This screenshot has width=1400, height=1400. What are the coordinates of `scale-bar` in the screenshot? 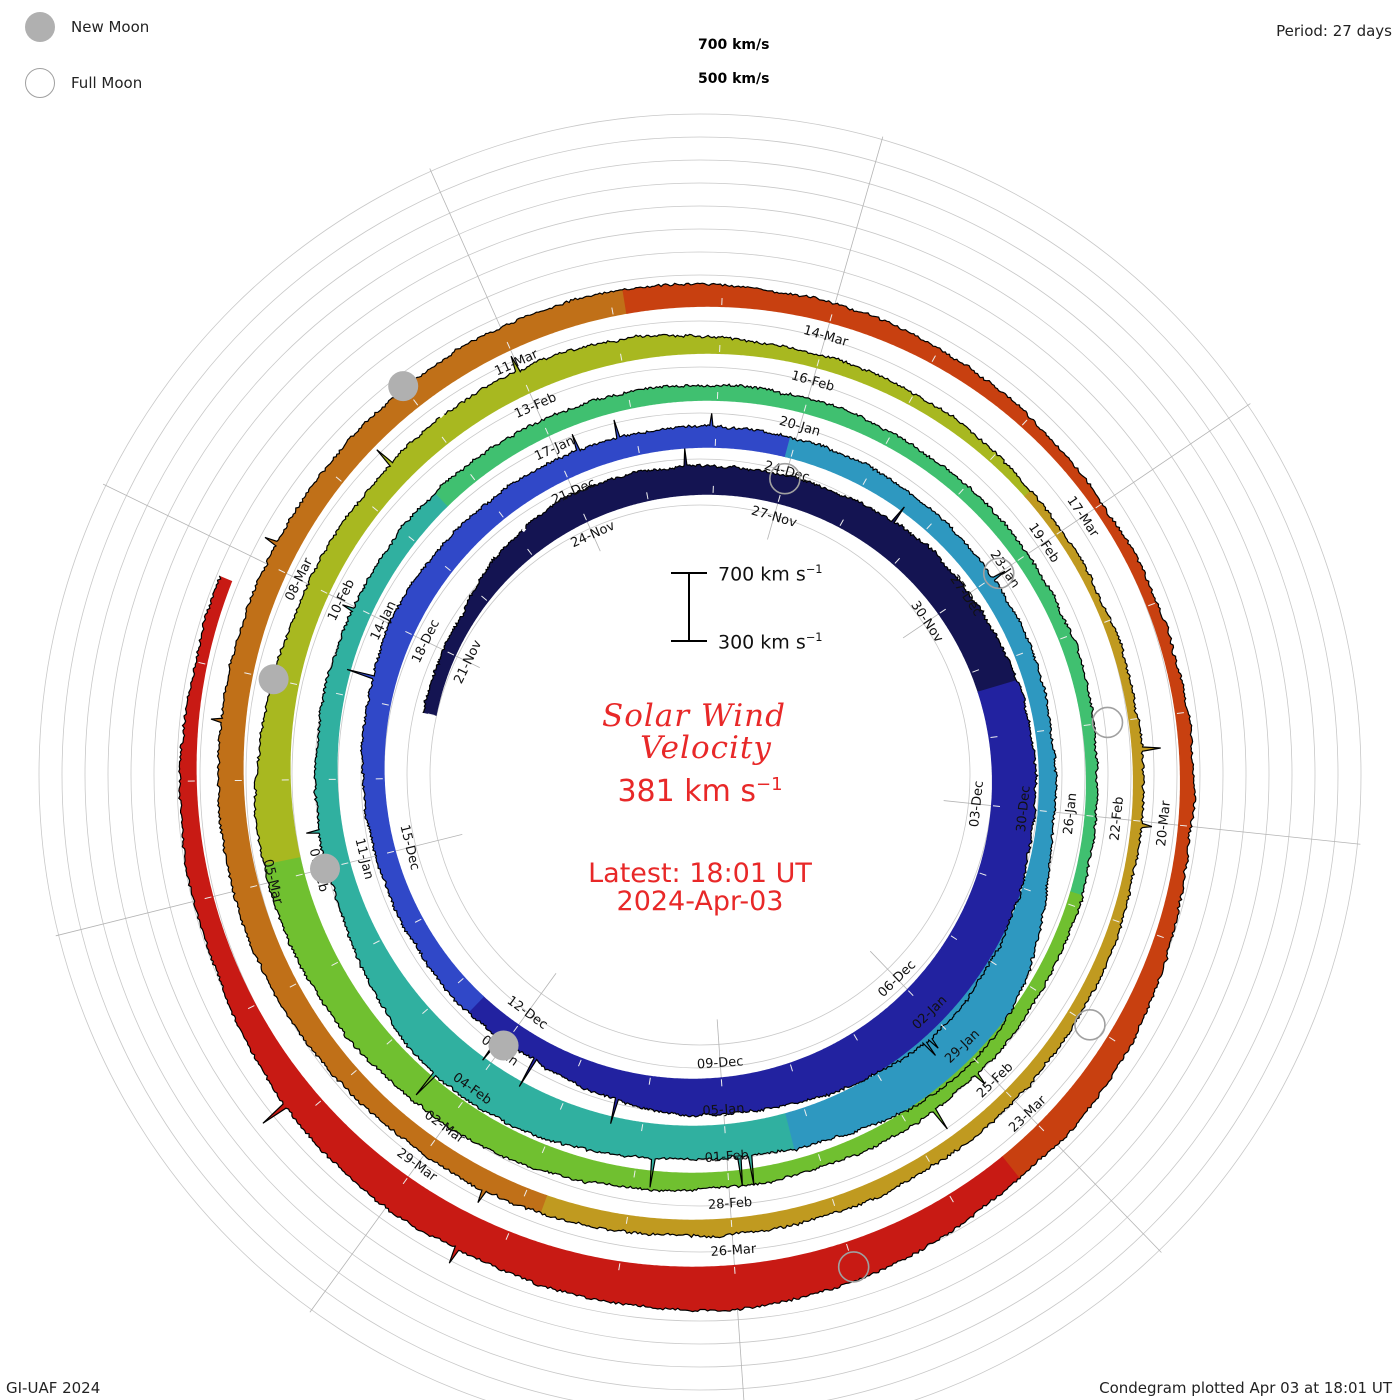 It's located at (689, 607).